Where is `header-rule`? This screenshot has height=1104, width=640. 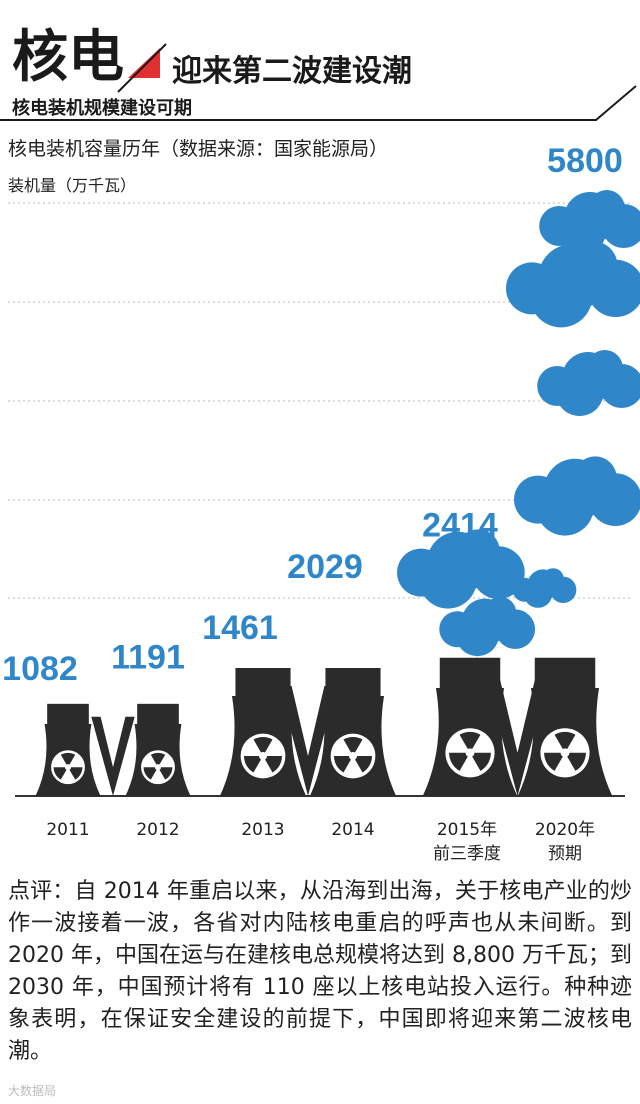
header-rule is located at coordinates (318, 103).